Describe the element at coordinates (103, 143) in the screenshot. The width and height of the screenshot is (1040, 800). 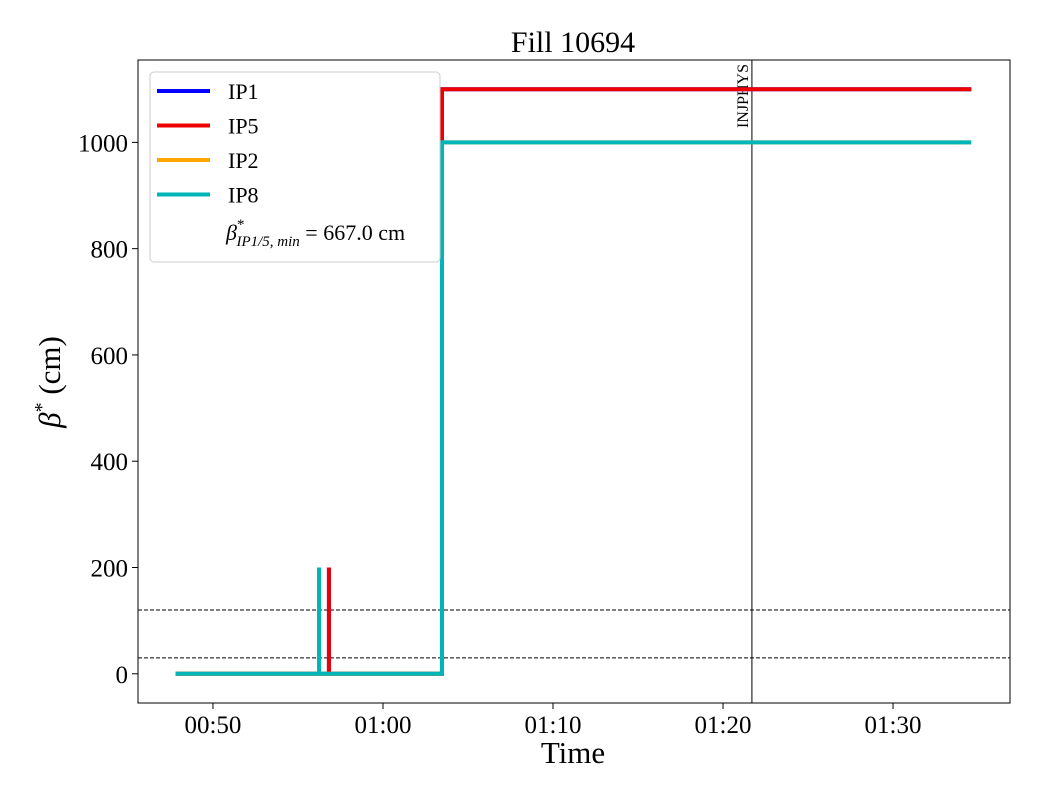
I see `y-tick-label: 1000` at that location.